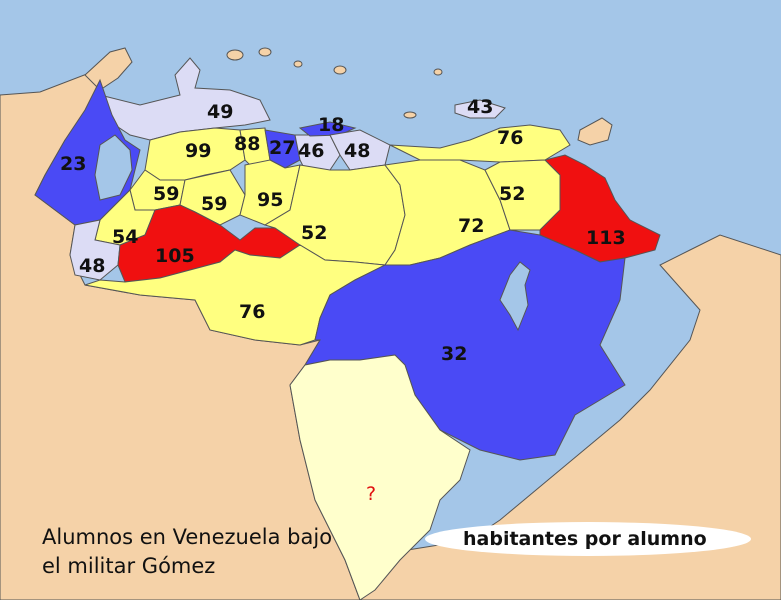 The width and height of the screenshot is (781, 600). Describe the element at coordinates (515, 296) in the screenshot. I see `orinoco-river` at that location.